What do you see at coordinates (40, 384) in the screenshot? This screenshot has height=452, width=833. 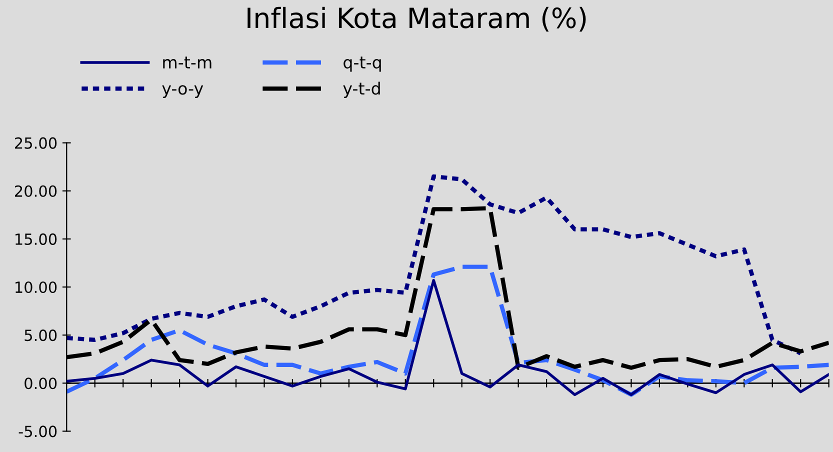 I see `y-tick-label: 0.00` at bounding box center [40, 384].